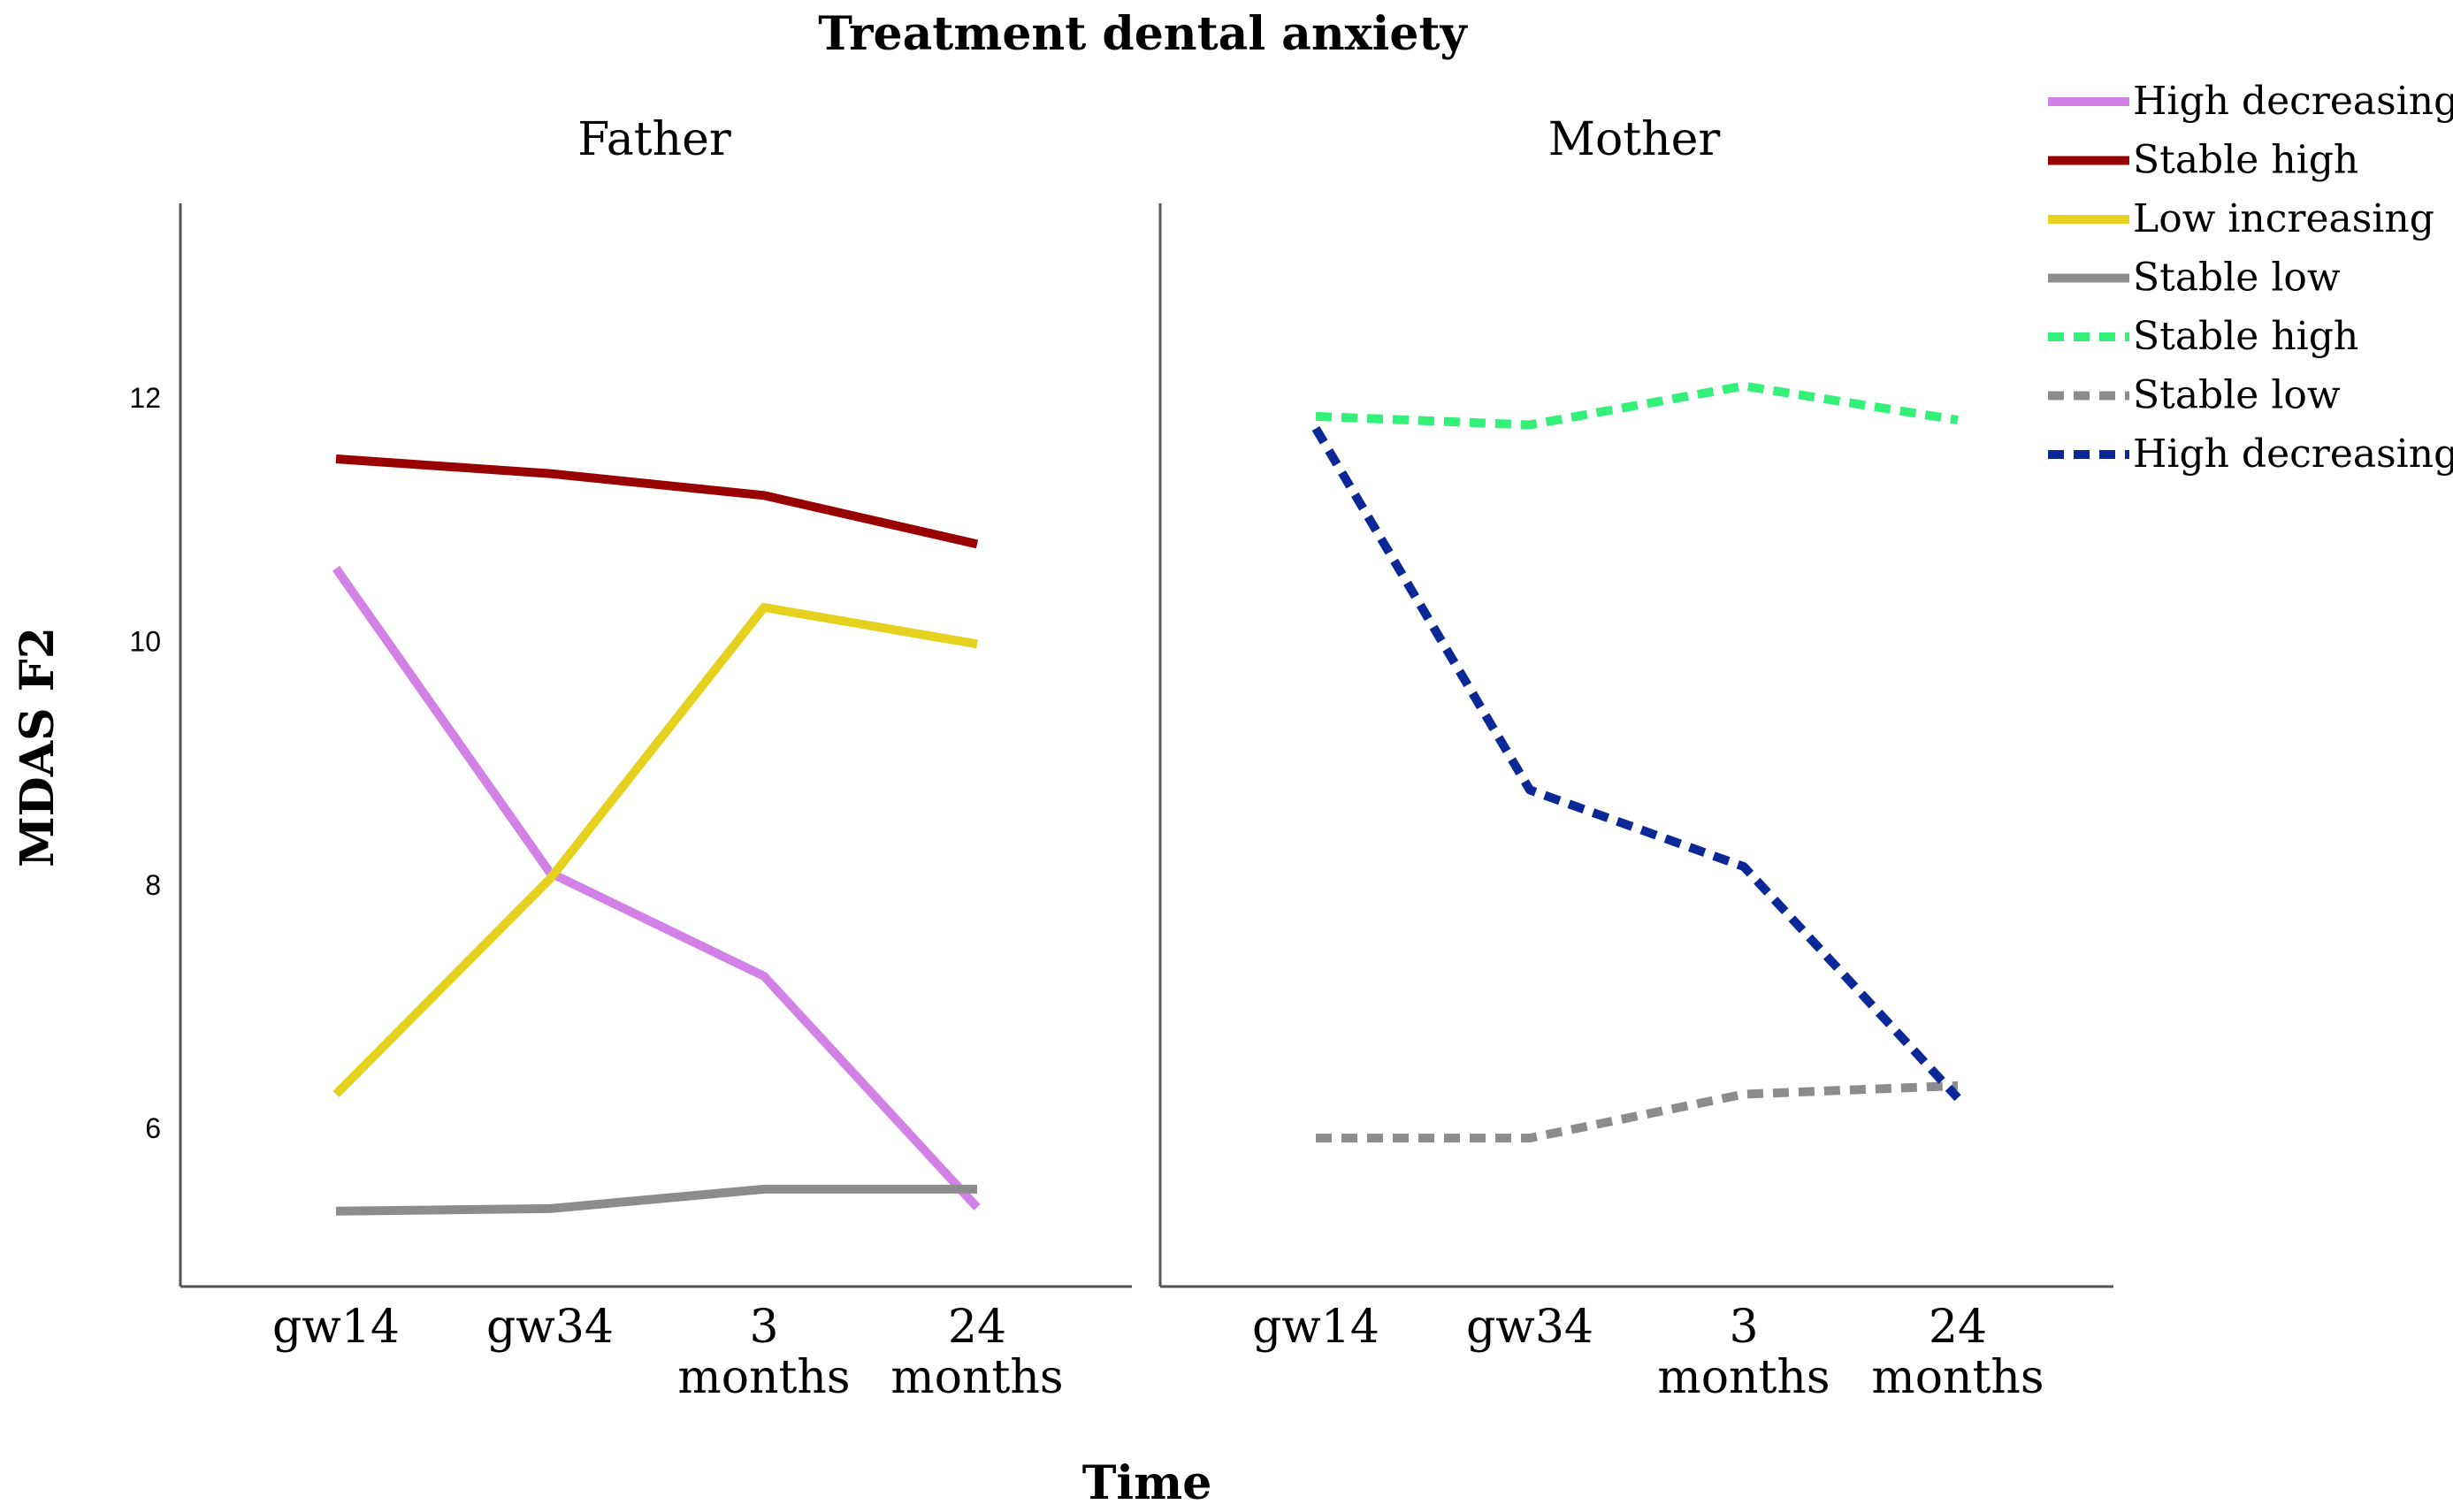 This screenshot has width=2453, height=1512. What do you see at coordinates (1637, 405) in the screenshot?
I see `series-line-mother-stable-high` at bounding box center [1637, 405].